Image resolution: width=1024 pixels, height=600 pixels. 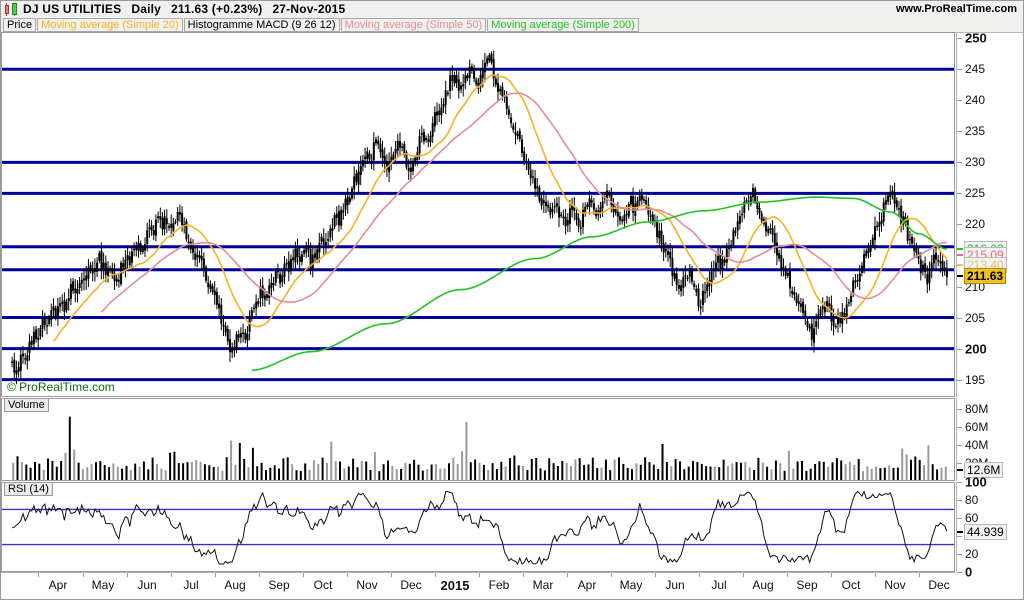 I want to click on legend-item-2: Histogramme MACD (9 26 12), so click(x=261, y=25).